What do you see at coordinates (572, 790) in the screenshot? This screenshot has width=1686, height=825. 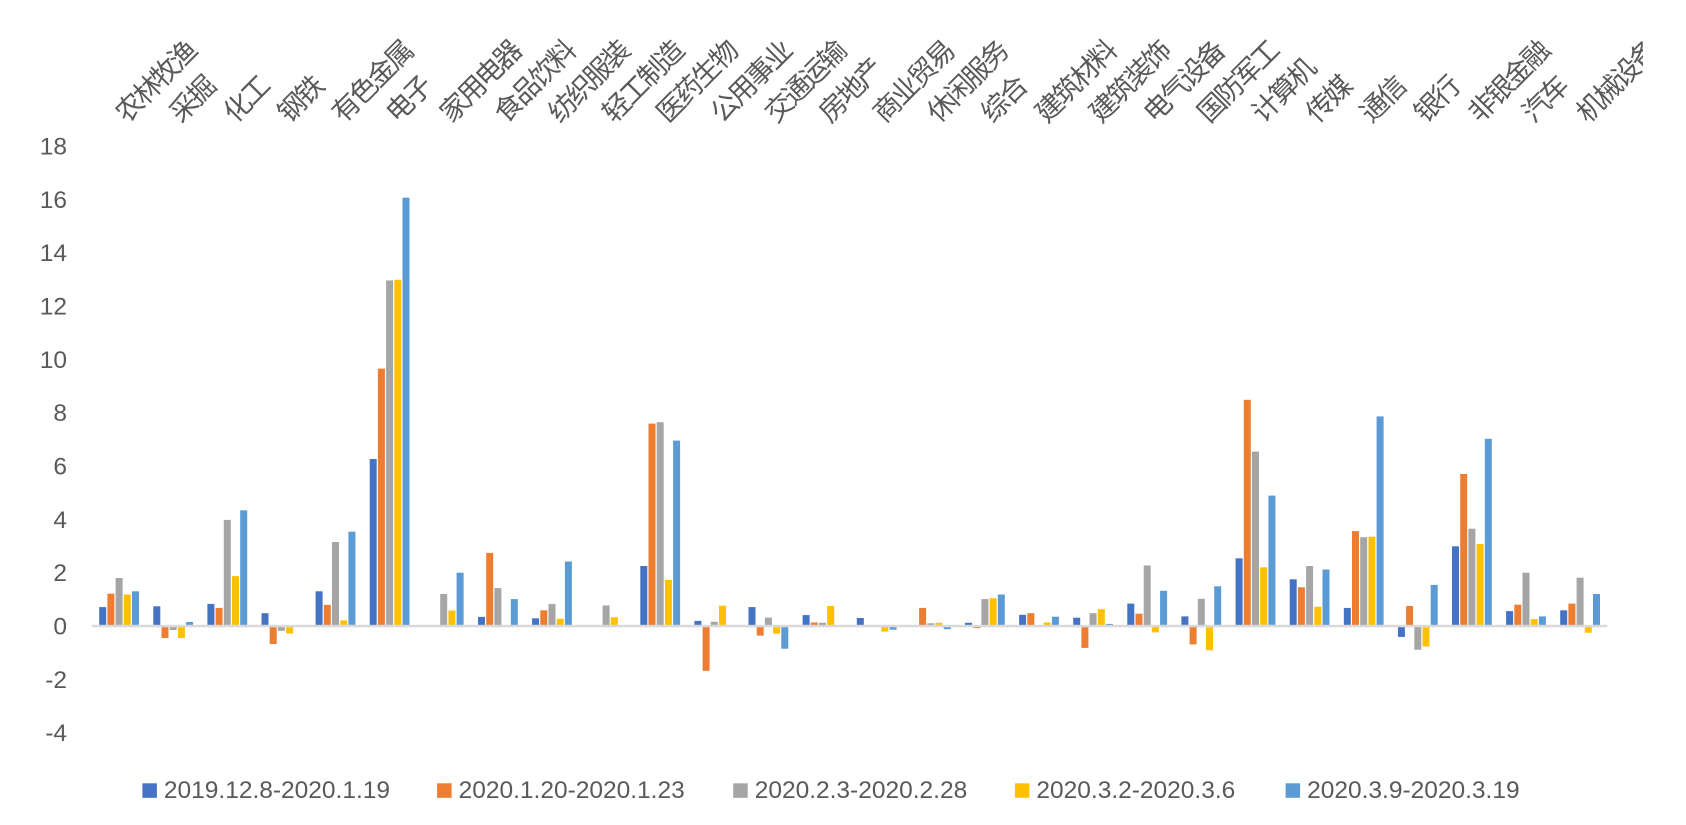 I see `svg-text: 2020.1.20-2020.1.23` at bounding box center [572, 790].